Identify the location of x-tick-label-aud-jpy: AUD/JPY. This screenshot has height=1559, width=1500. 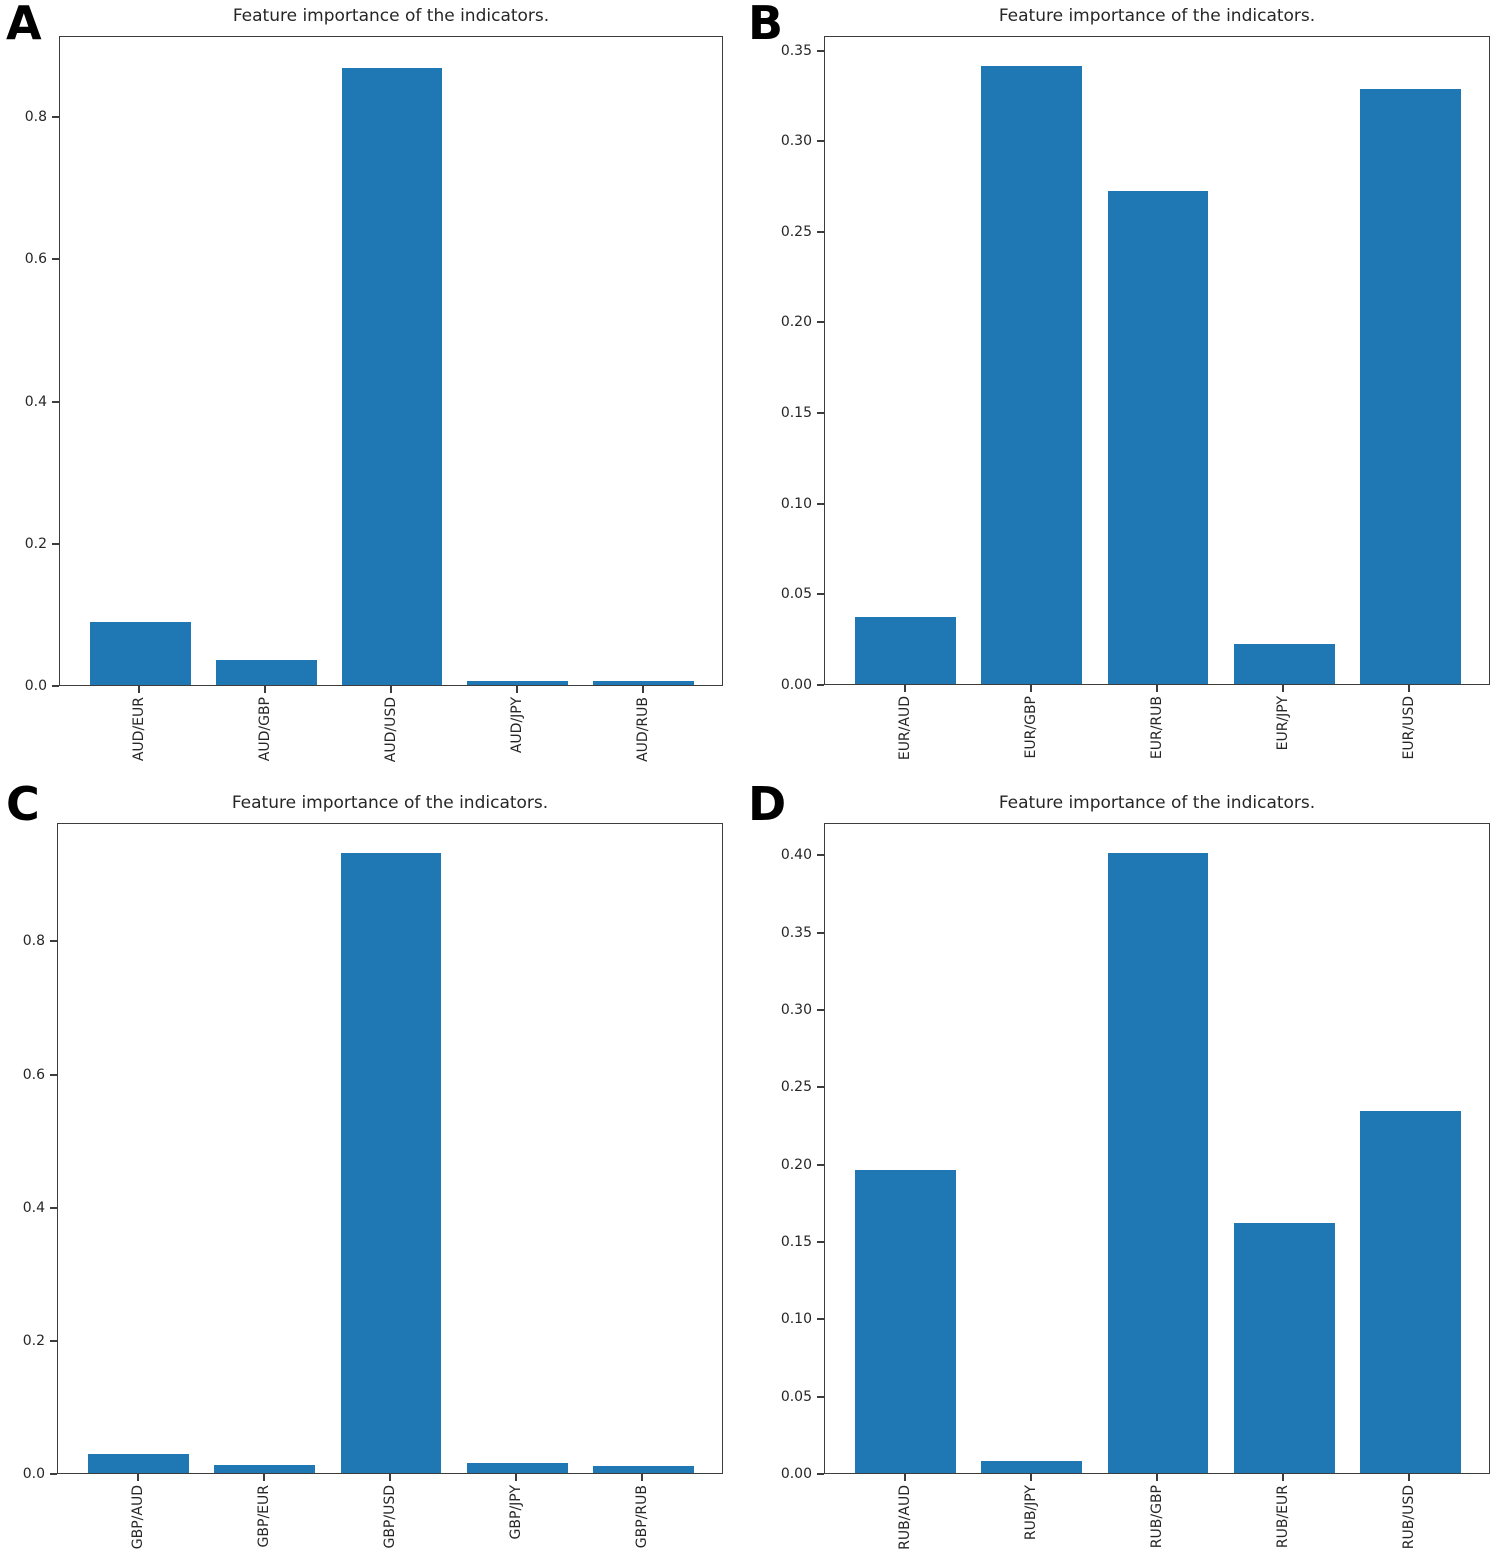
(516, 725).